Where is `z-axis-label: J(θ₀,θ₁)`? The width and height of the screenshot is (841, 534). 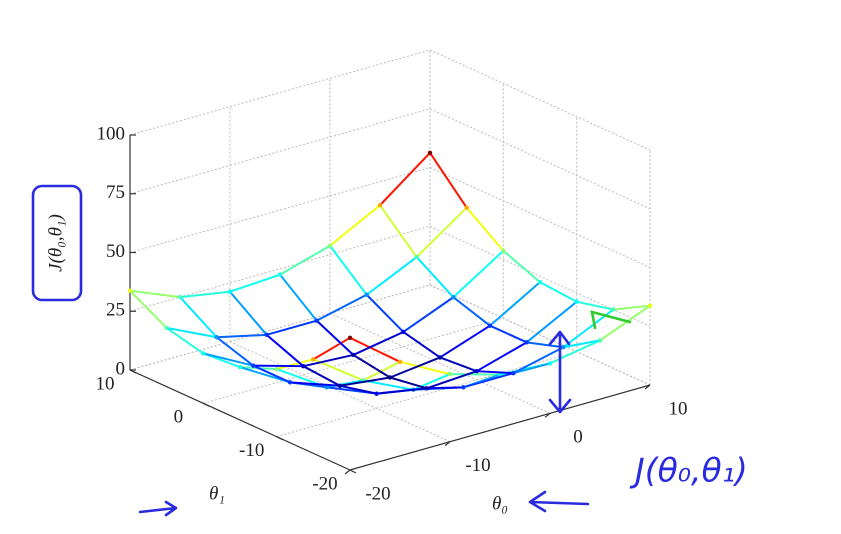
z-axis-label: J(θ₀,θ₁) is located at coordinates (55, 243).